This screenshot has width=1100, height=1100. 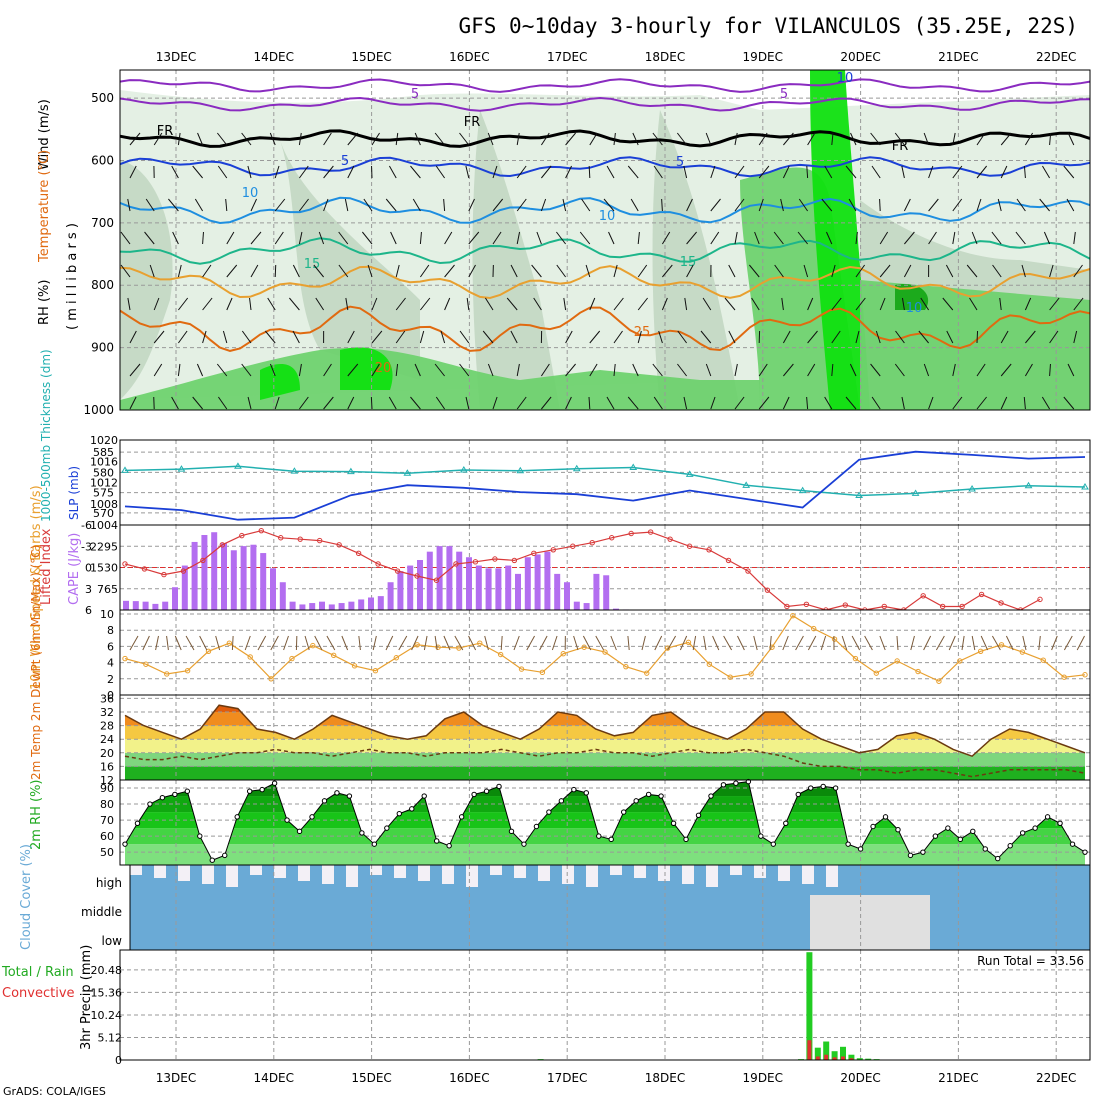 What do you see at coordinates (46, 566) in the screenshot?
I see `ylabel-lifted: Lifted Index` at bounding box center [46, 566].